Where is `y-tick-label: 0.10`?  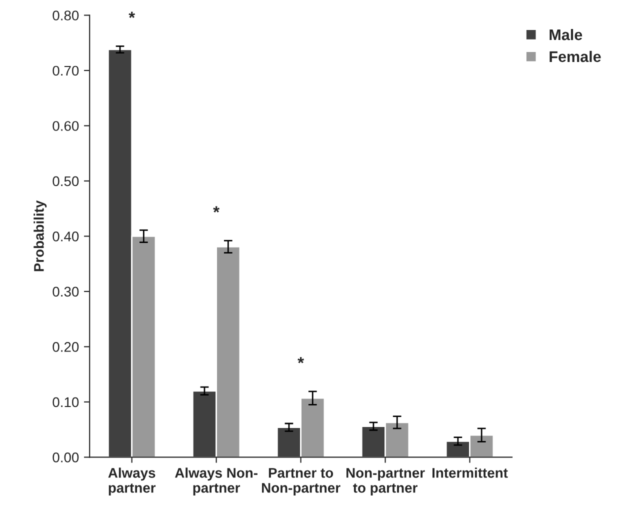
y-tick-label: 0.10 is located at coordinates (65, 402).